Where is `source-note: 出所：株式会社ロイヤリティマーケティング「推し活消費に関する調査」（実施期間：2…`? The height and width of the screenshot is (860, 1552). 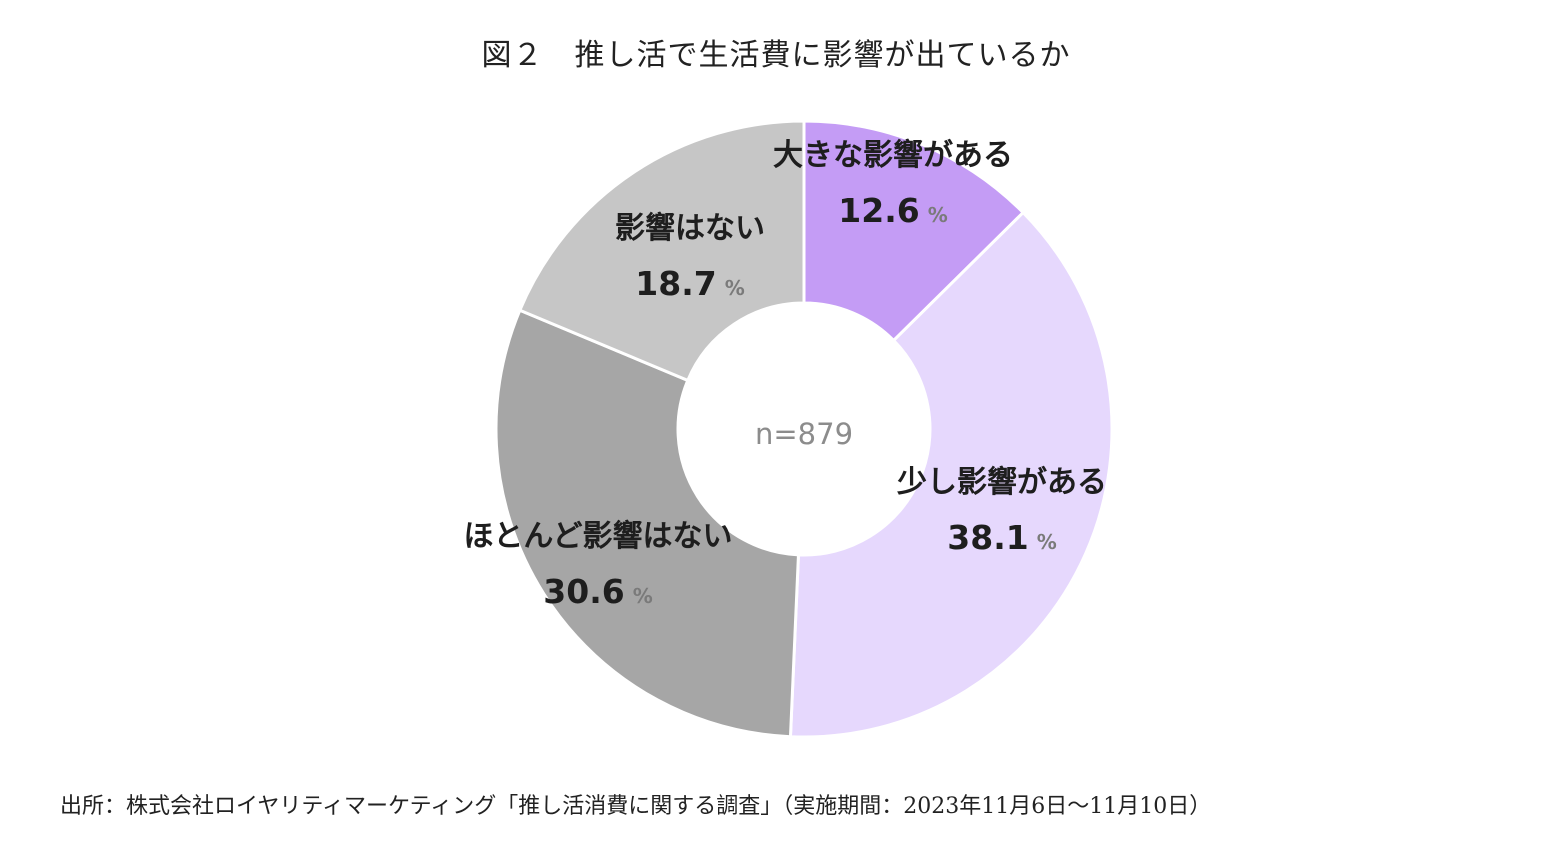 source-note: 出所：株式会社ロイヤリティマーケティング「推し活消費に関する調査」（実施期間：2… is located at coordinates (636, 806).